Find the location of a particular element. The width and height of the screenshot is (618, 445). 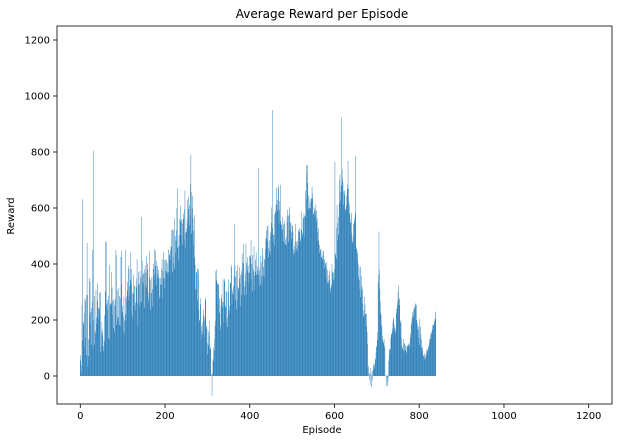

x-tick-label: 800 is located at coordinates (419, 416).